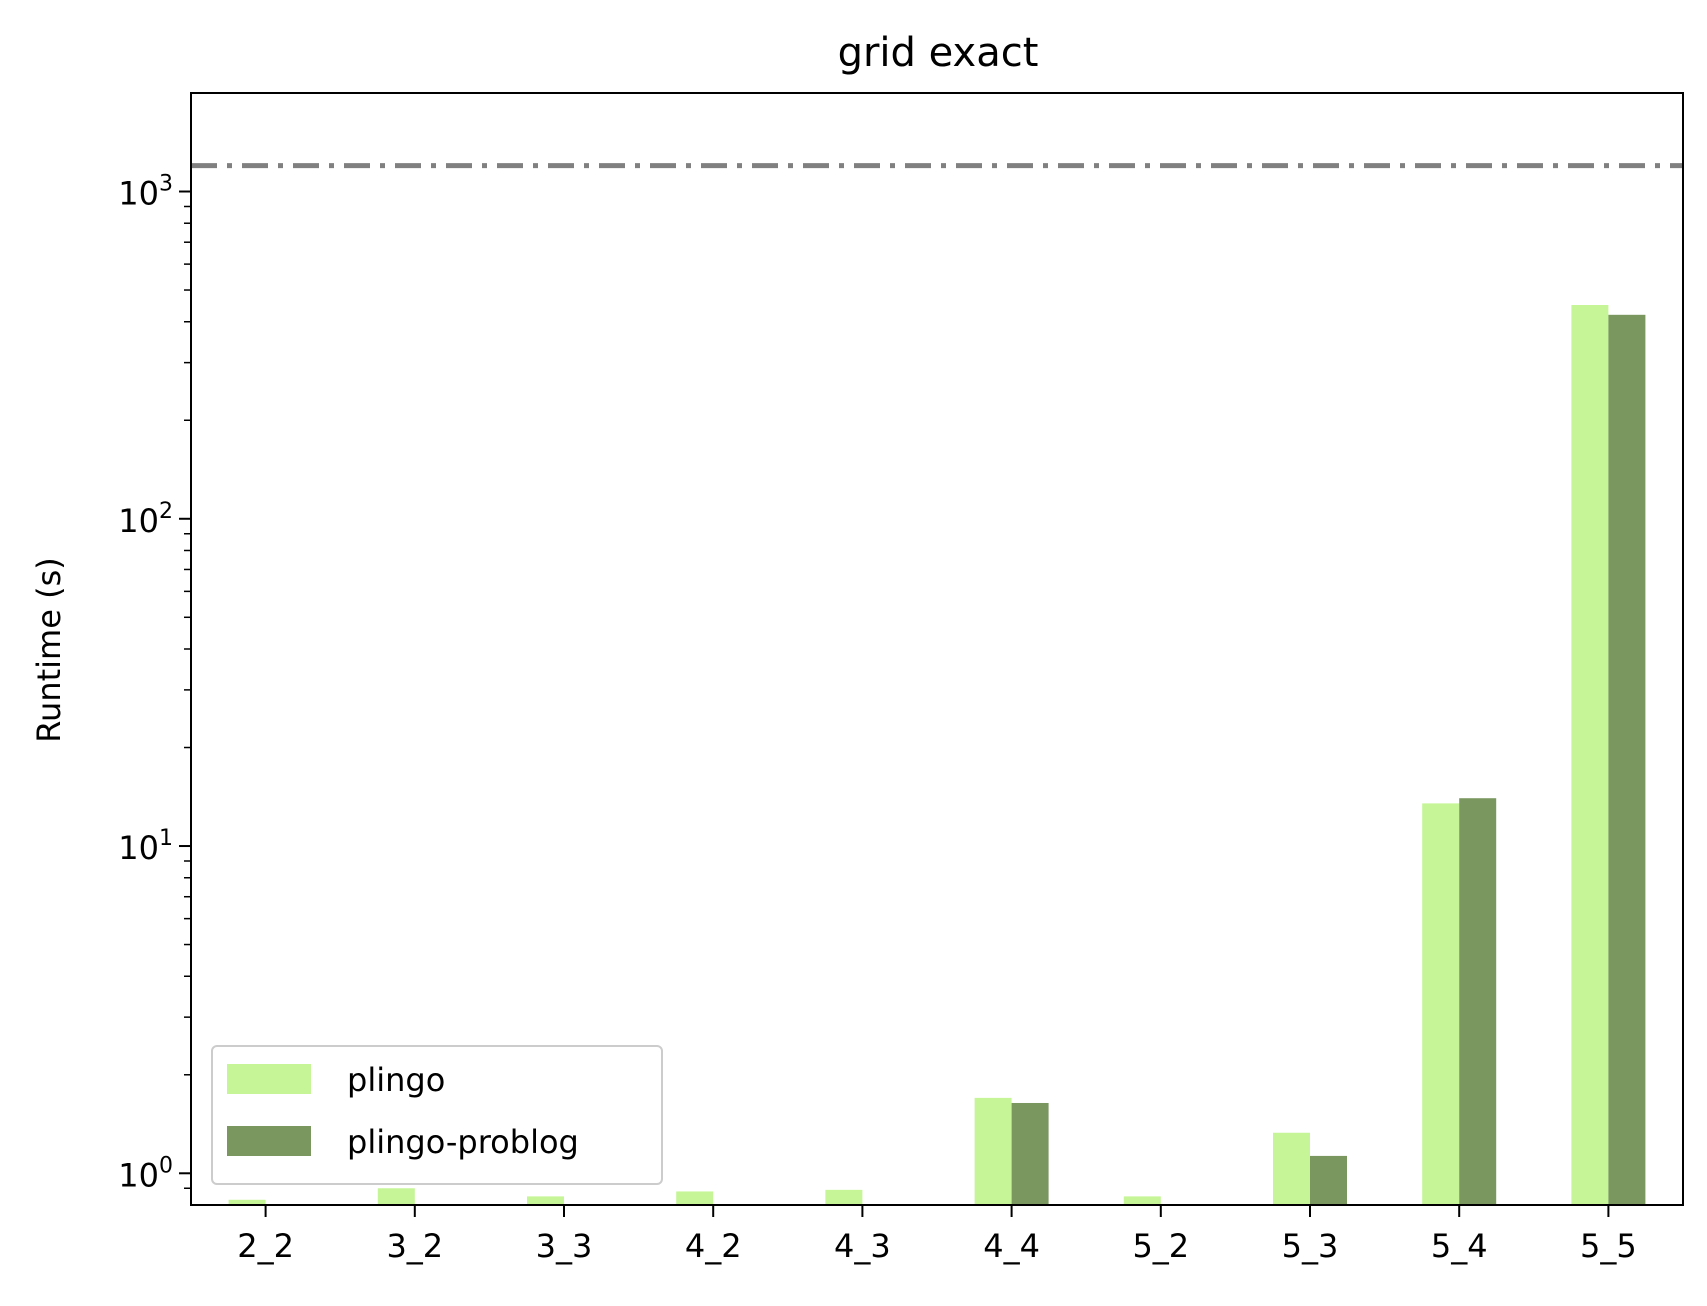 Image resolution: width=1707 pixels, height=1306 pixels. What do you see at coordinates (1011, 1246) in the screenshot?
I see `x-tick-label-4_4: 4_4` at bounding box center [1011, 1246].